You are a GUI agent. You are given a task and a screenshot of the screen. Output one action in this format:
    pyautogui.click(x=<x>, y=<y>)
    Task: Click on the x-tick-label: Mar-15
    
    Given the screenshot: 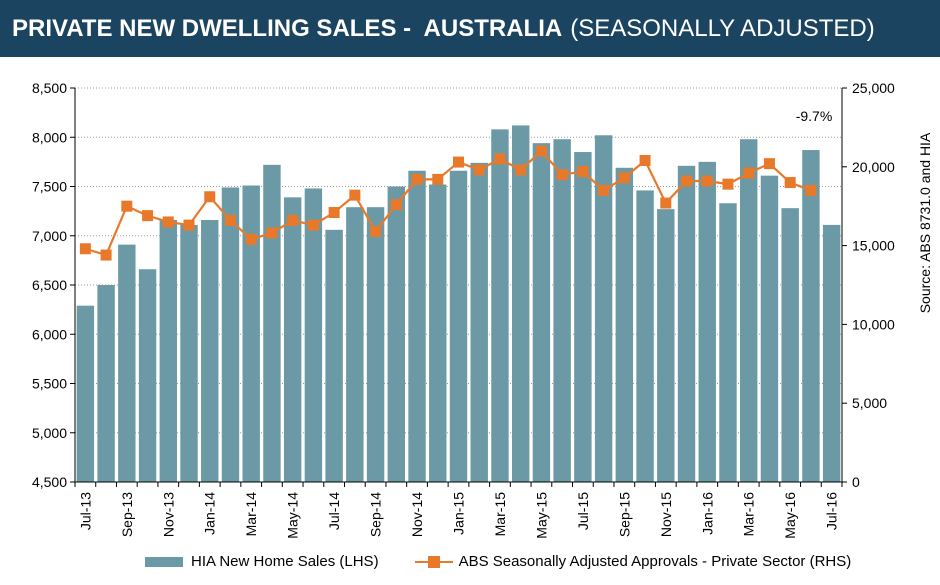 What is the action you would take?
    pyautogui.click(x=500, y=514)
    